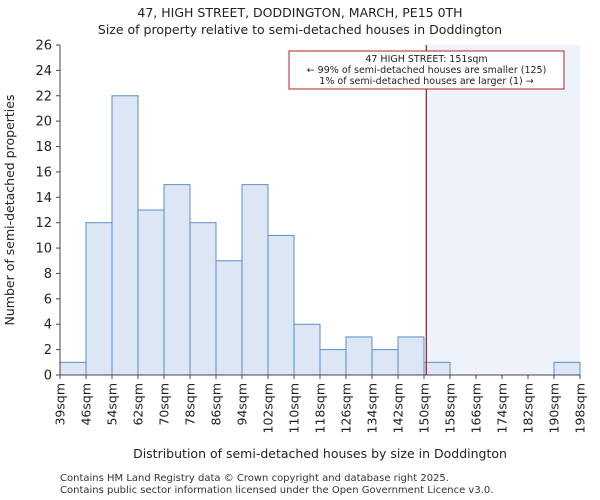  Describe the element at coordinates (567, 368) in the screenshot. I see `histogram-bar-190sqm` at that location.